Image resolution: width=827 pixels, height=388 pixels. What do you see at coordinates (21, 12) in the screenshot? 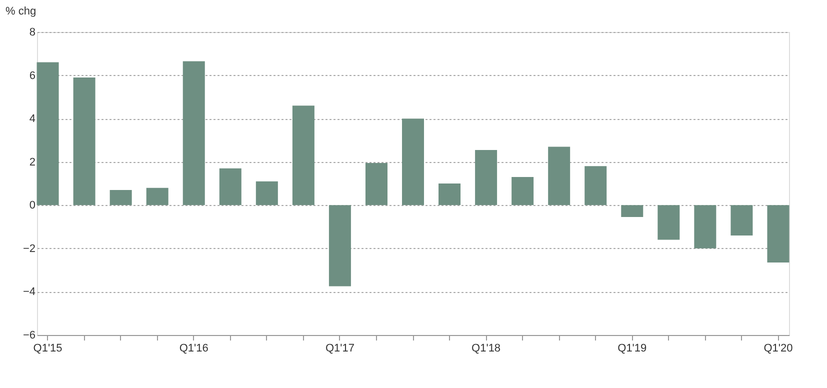
I see `y-axis-title: % chg` at bounding box center [21, 12].